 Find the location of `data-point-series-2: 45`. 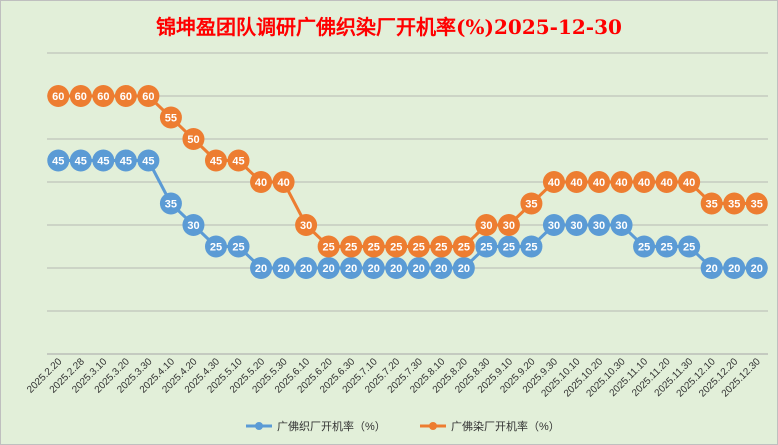

data-point-series-2: 45 is located at coordinates (215, 160).